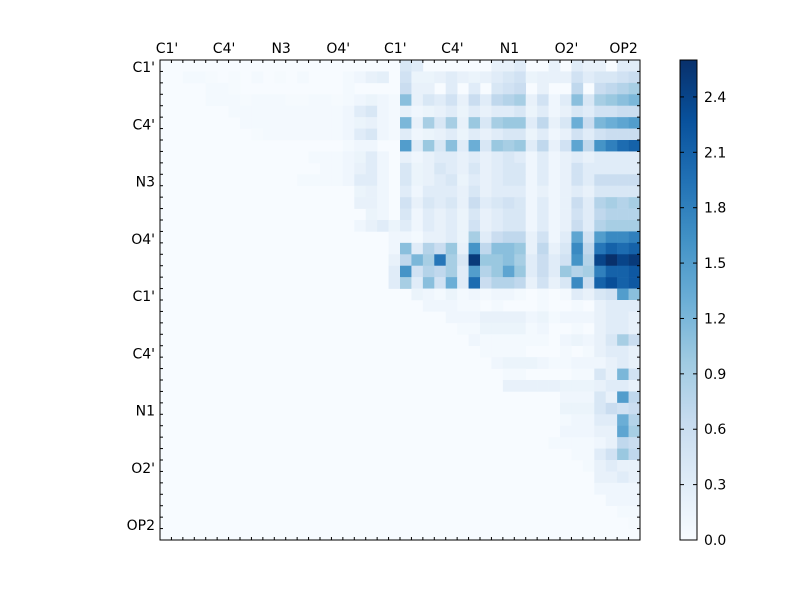 Image resolution: width=800 pixels, height=600 pixels. What do you see at coordinates (141, 297) in the screenshot?
I see `y-tick-labels: C1' C4' N3 O4' C1' C4' N1 O2' OP2` at bounding box center [141, 297].